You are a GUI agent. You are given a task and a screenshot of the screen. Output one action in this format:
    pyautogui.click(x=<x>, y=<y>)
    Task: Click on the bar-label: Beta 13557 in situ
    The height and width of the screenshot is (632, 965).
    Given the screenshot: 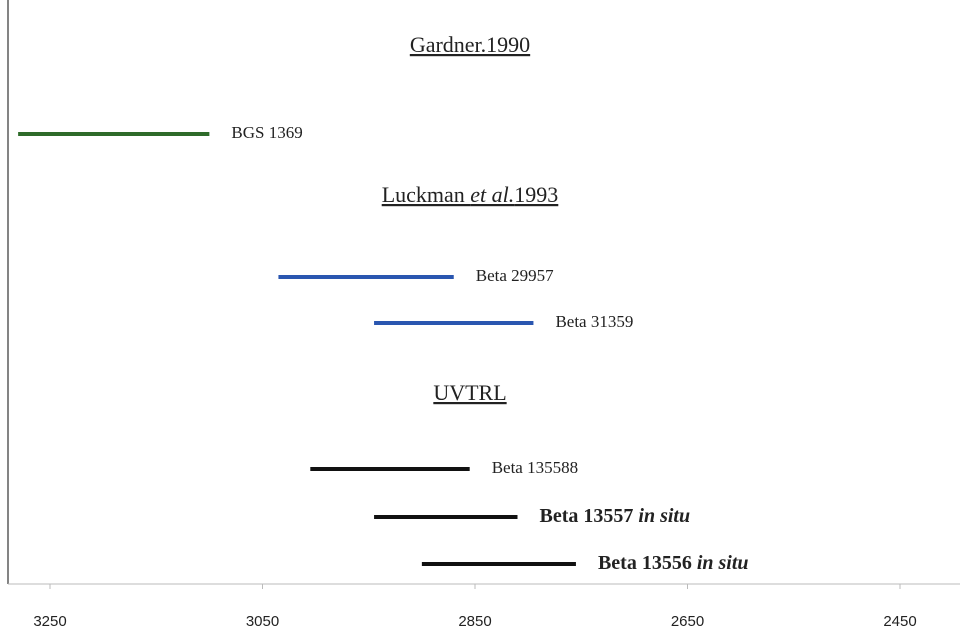 What is the action you would take?
    pyautogui.click(x=615, y=516)
    